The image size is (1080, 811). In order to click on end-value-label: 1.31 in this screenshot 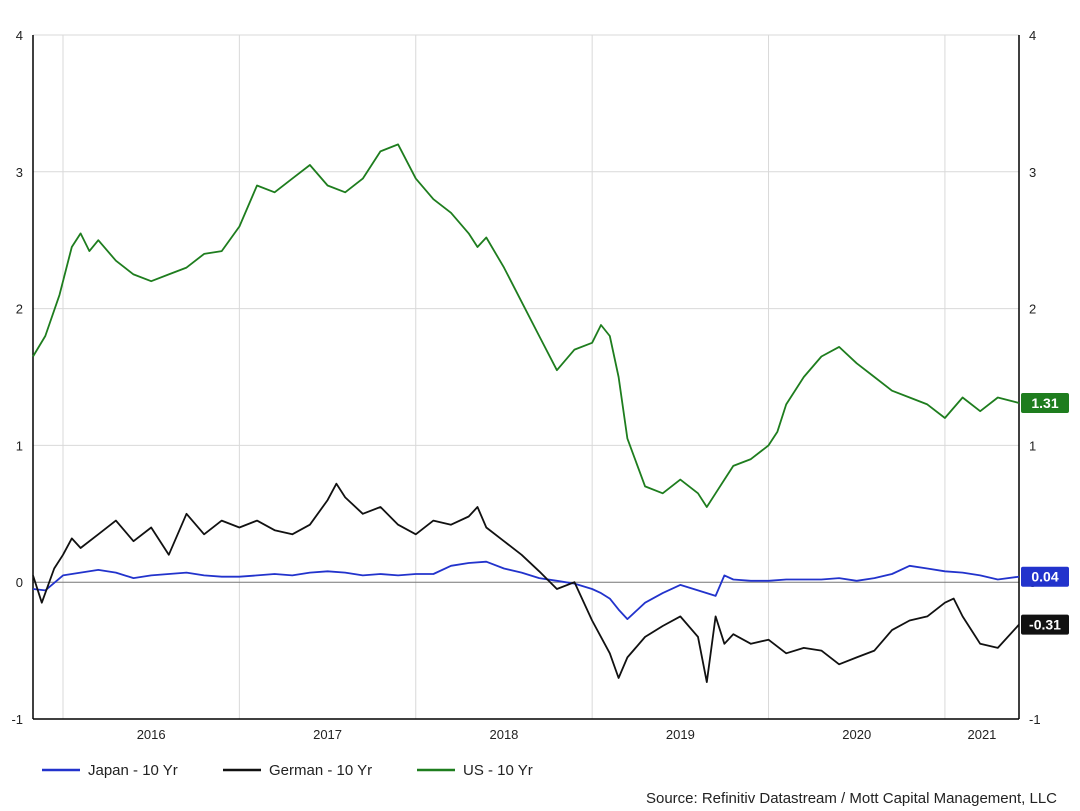, I will do `click(1044, 403)`.